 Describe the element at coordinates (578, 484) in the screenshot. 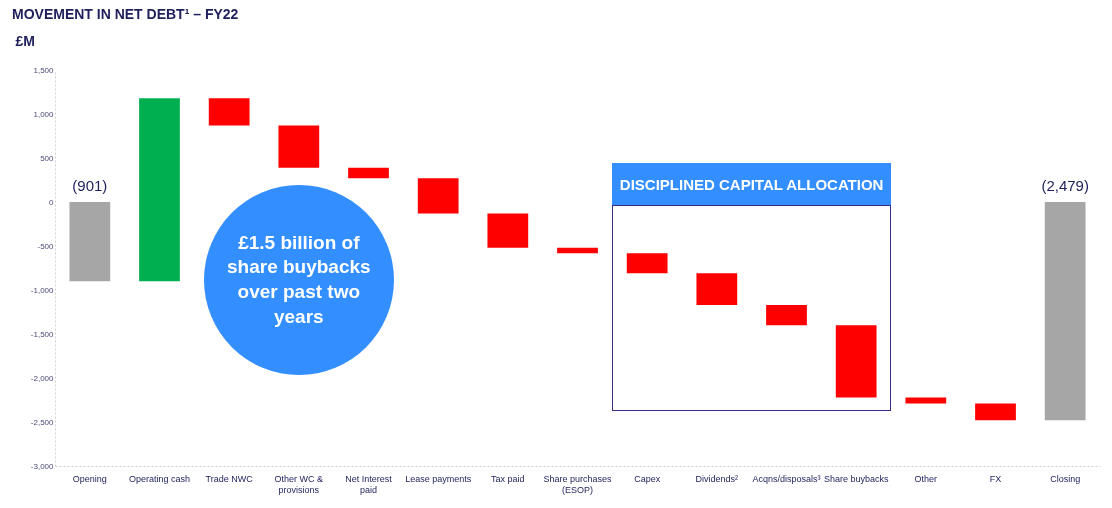

I see `x-tick-label: Share purchases (ESOP)` at that location.